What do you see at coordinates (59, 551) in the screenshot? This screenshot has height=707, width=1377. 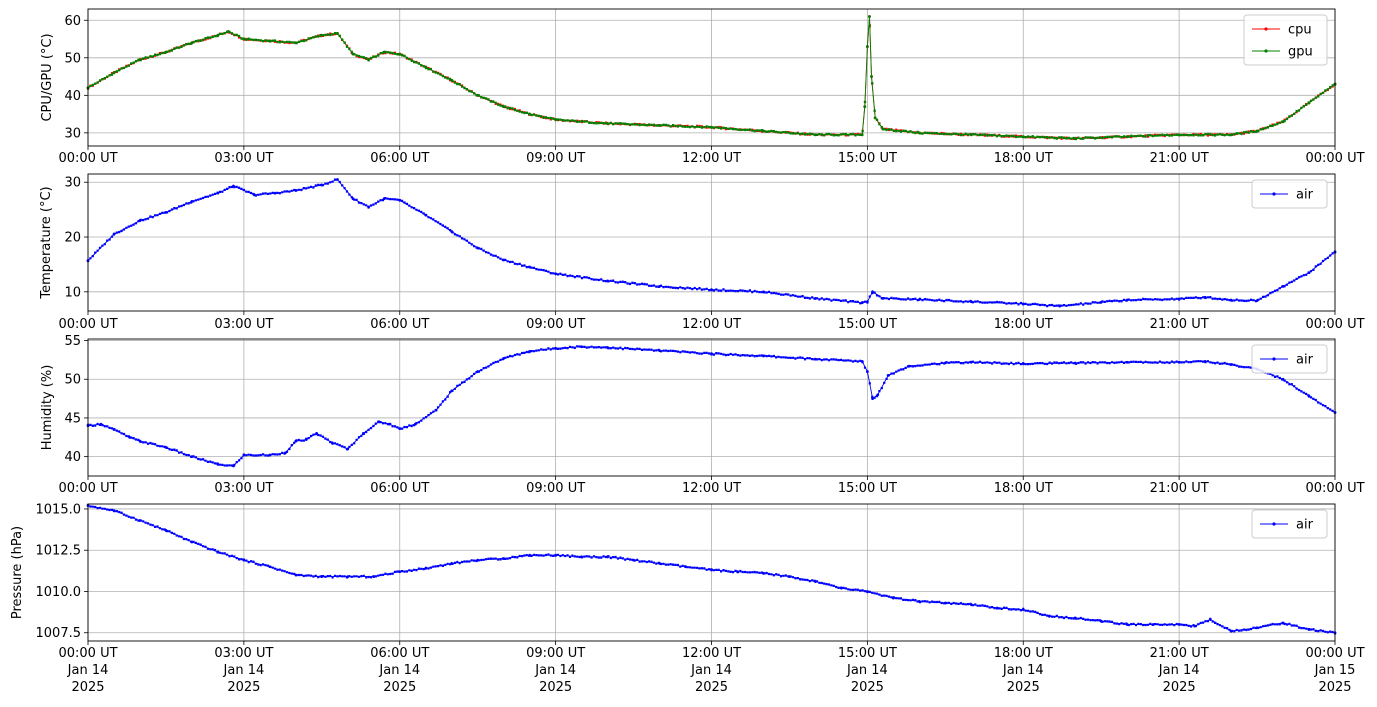 I see `y-tick-label: 1012.5` at bounding box center [59, 551].